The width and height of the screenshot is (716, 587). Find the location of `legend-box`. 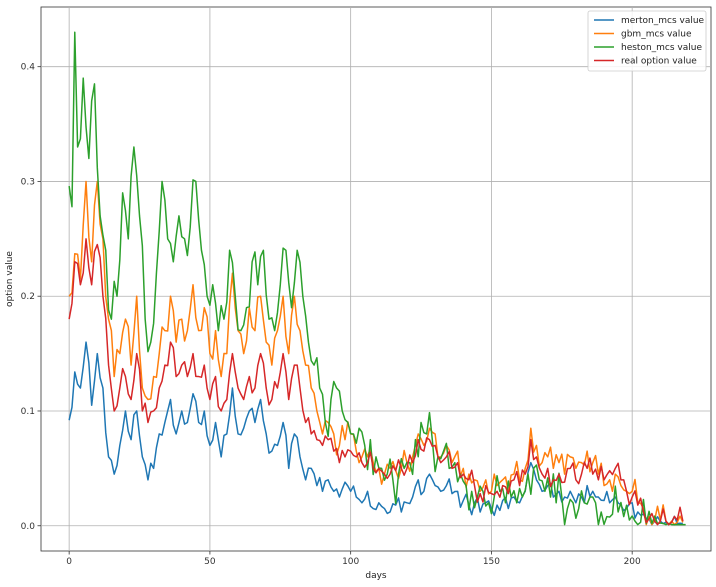

legend-box is located at coordinates (647, 41).